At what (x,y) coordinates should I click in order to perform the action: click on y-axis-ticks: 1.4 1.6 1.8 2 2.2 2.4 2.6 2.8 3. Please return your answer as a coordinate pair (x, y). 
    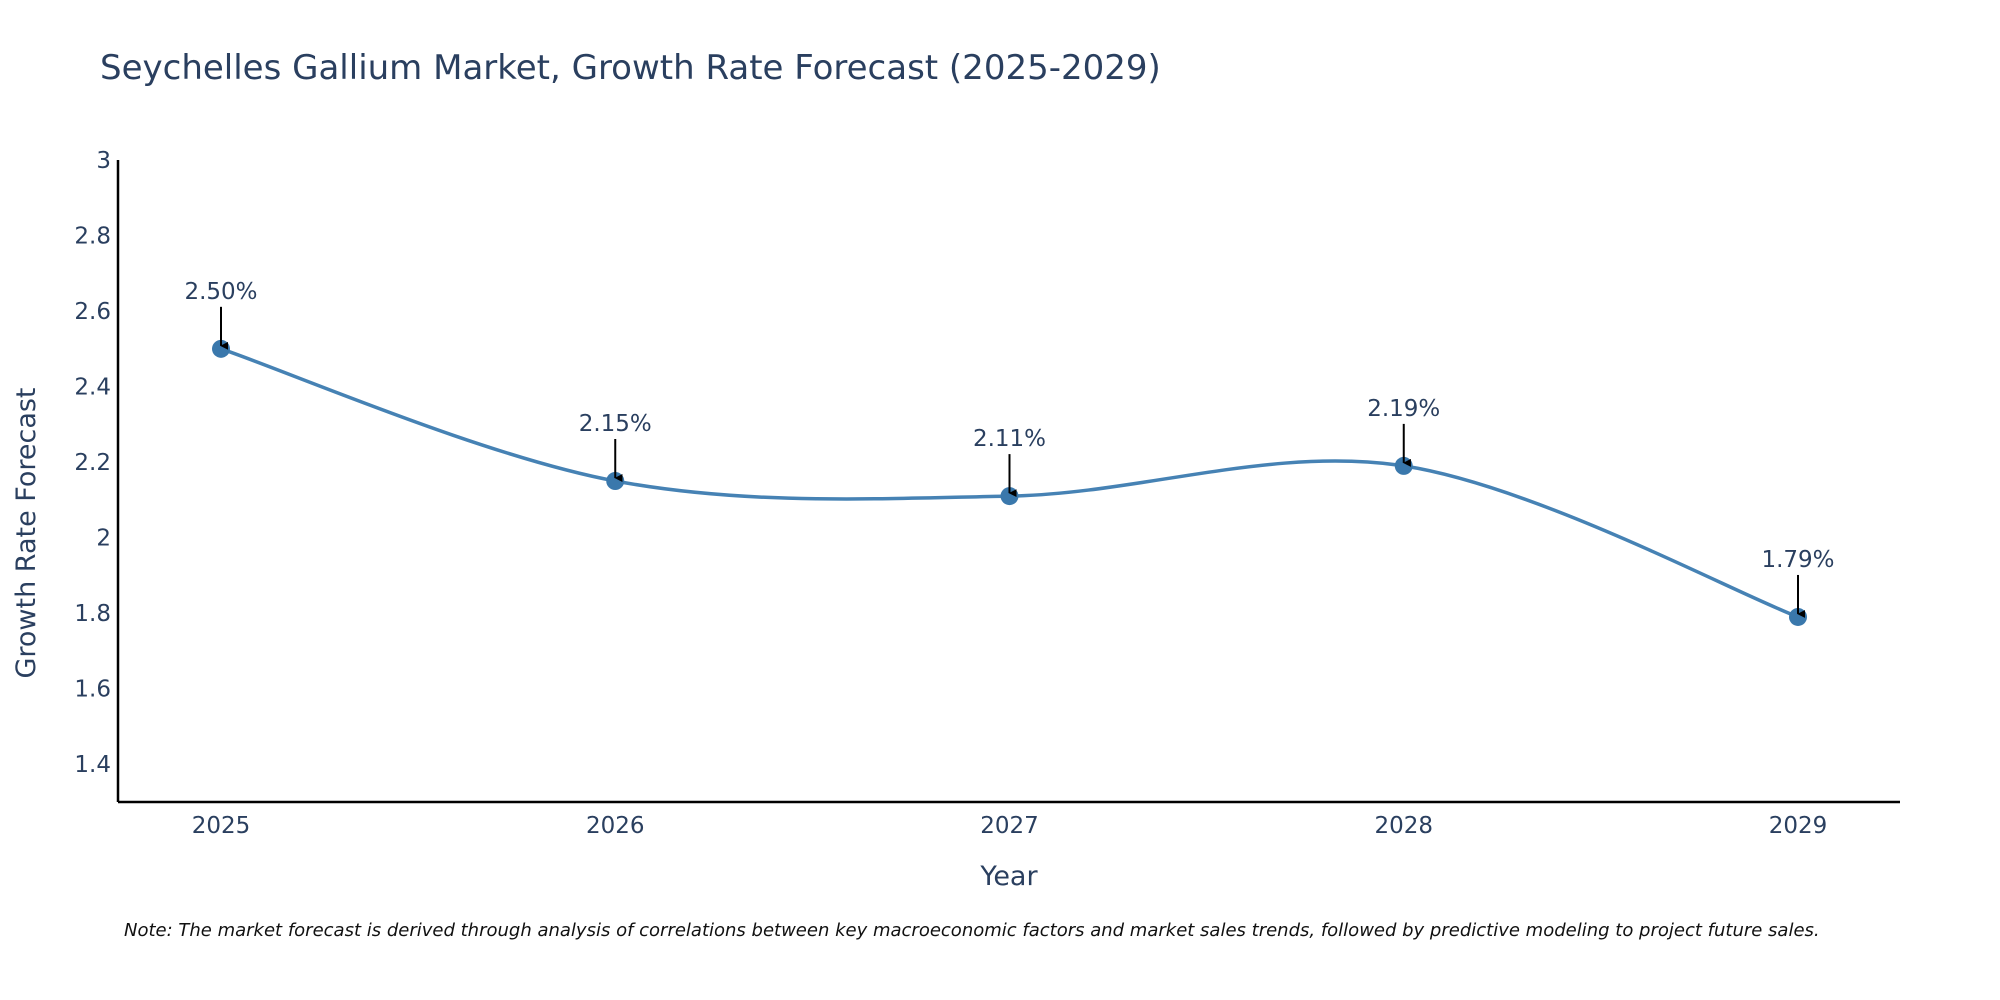
    Looking at the image, I should click on (92, 463).